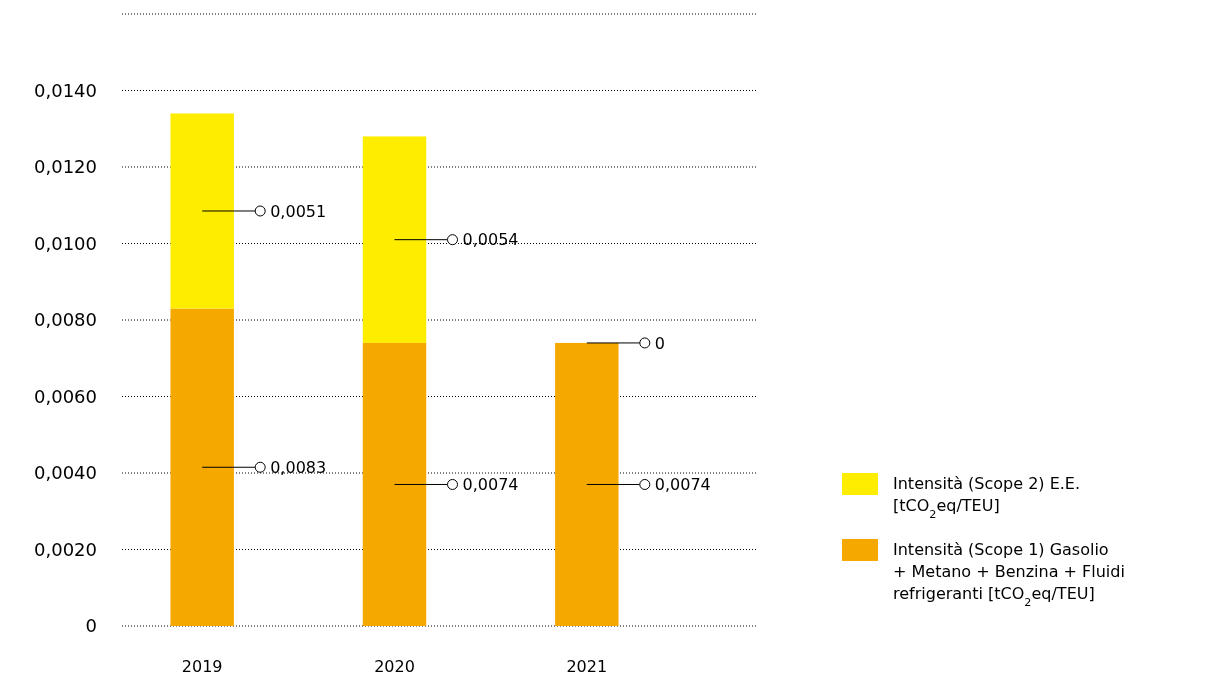  I want to click on data-label: 0,0054, so click(490, 240).